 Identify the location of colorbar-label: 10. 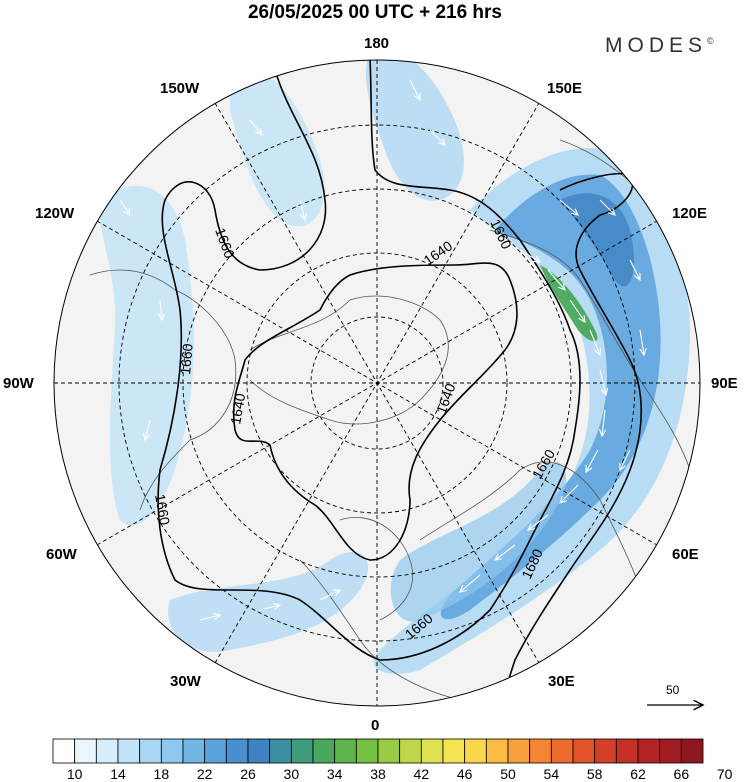
(74, 774).